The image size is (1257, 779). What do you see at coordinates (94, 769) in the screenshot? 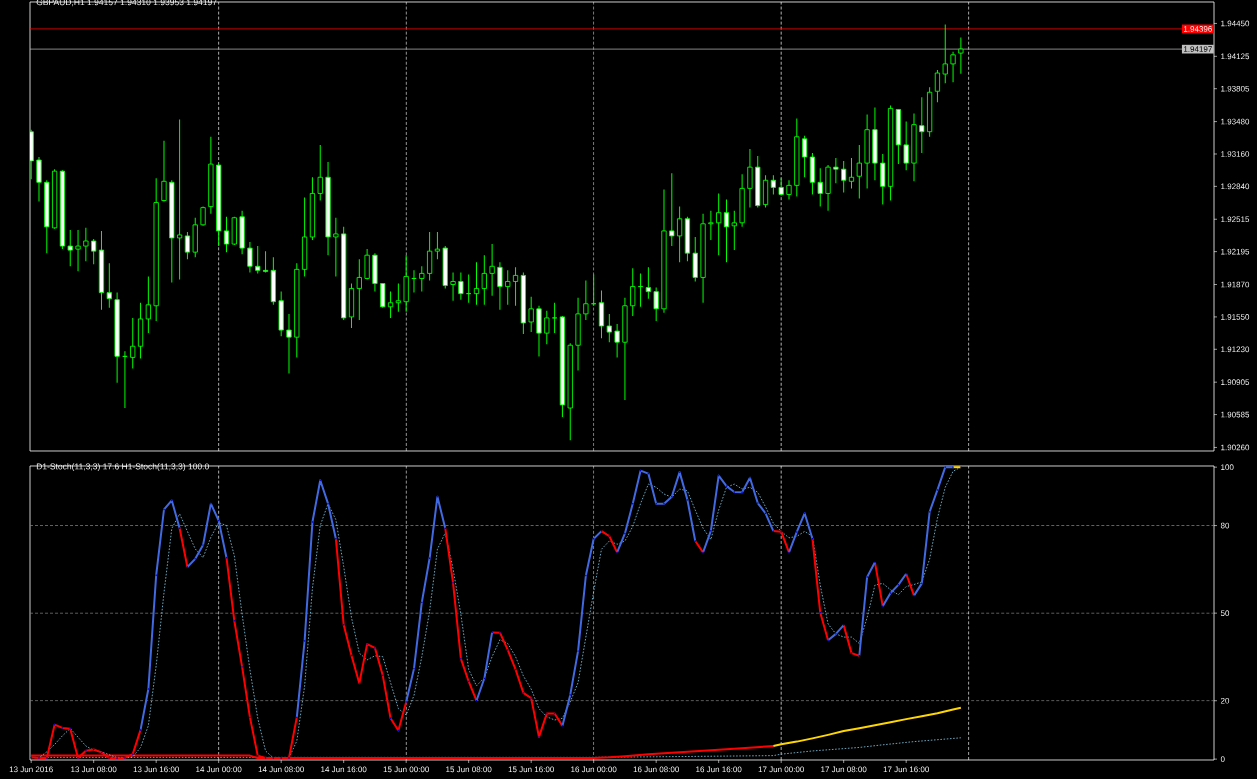
I see `x-tick-label: 13 Jun 08:00` at bounding box center [94, 769].